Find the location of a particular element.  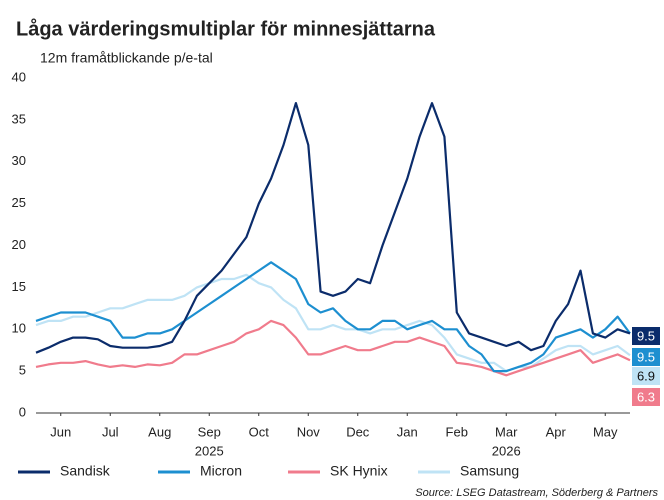

year-label: 2026 is located at coordinates (506, 450).